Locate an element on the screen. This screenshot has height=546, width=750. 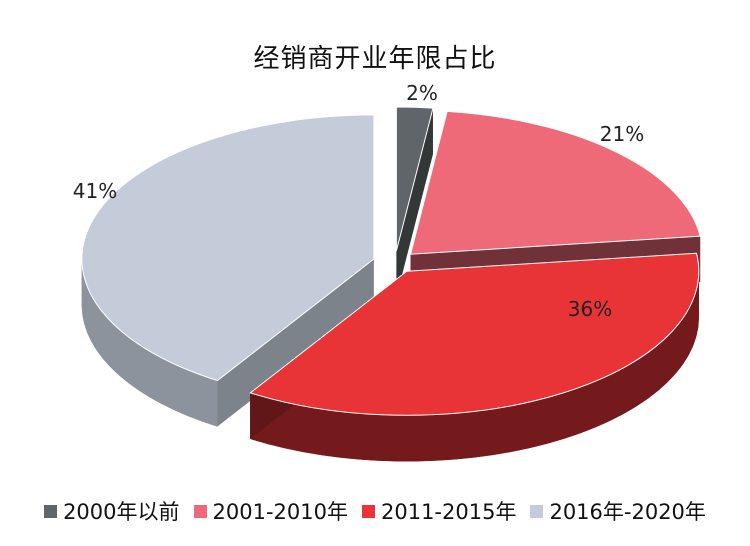
legend: 2000年以前 2001-2010年 2011-2015年 2016年-2020年 is located at coordinates (375, 511).